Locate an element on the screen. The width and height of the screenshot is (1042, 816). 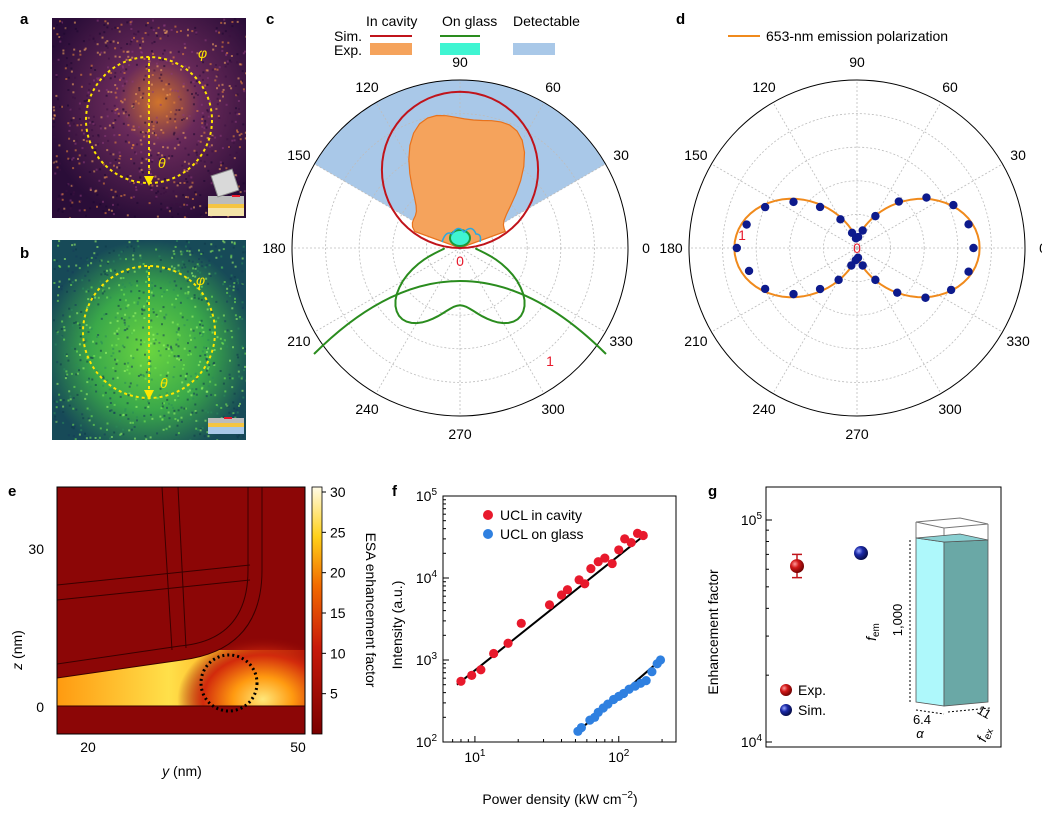
panel-d-radial-0: 0 is located at coordinates (857, 248).